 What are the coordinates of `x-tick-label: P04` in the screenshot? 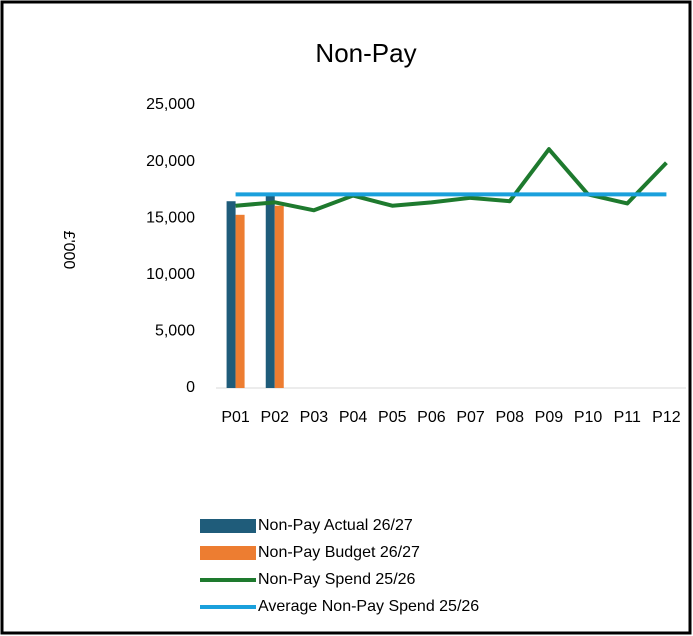 It's located at (353, 417).